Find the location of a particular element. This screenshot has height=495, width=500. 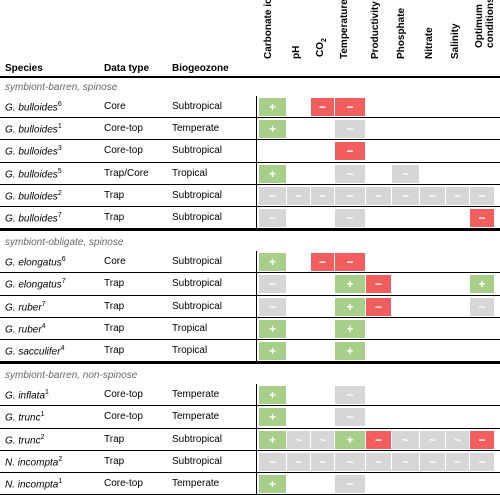

header-param-label: pH is located at coordinates (296, 52).